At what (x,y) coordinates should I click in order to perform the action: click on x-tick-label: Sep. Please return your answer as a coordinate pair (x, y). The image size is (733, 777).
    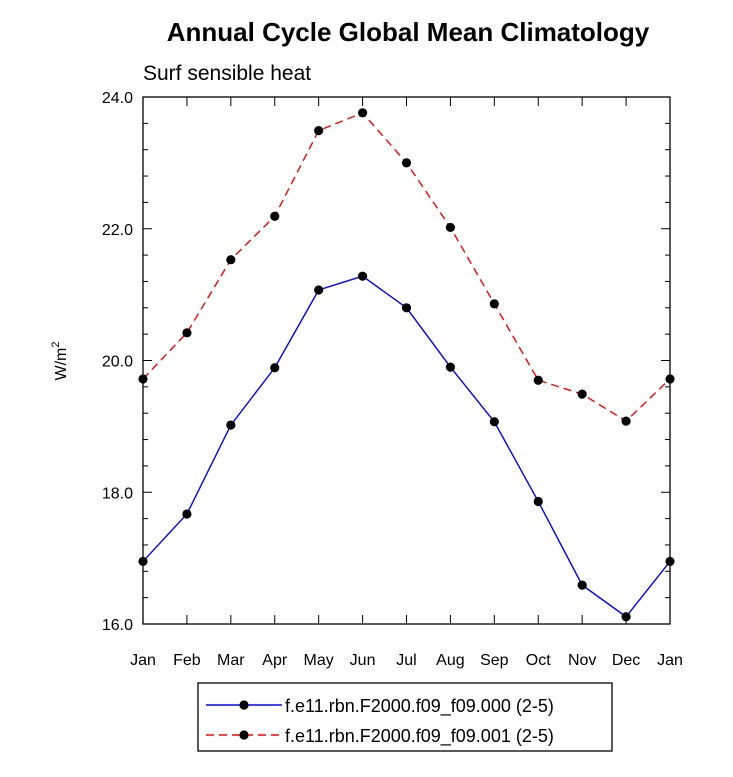
    Looking at the image, I should click on (494, 660).